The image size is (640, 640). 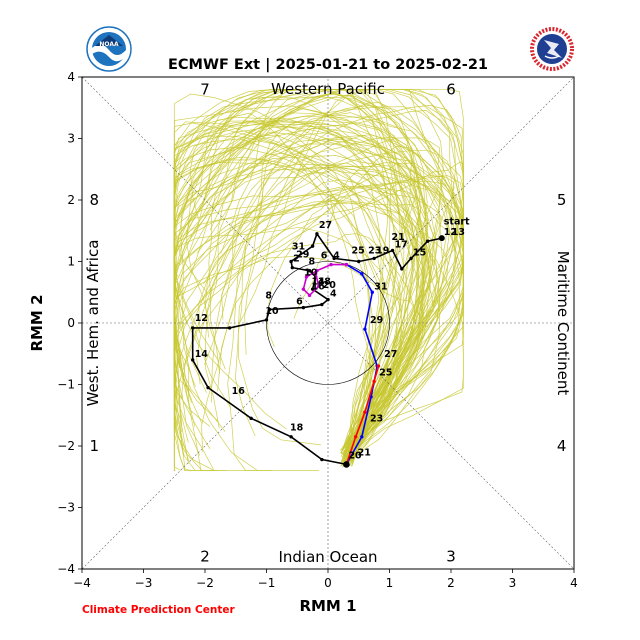 What do you see at coordinates (37, 322) in the screenshot?
I see `y-axis-label: RMM 2` at bounding box center [37, 322].